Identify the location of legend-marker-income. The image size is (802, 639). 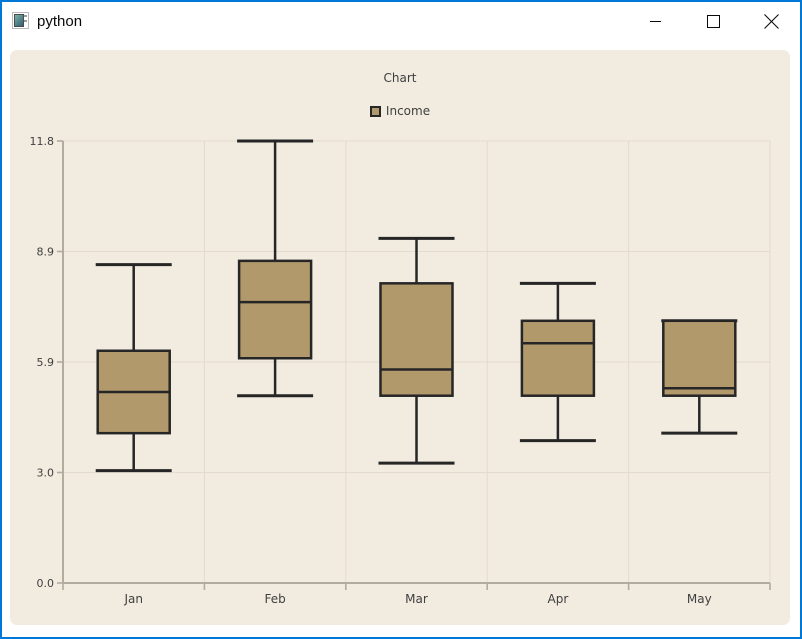
(375, 111).